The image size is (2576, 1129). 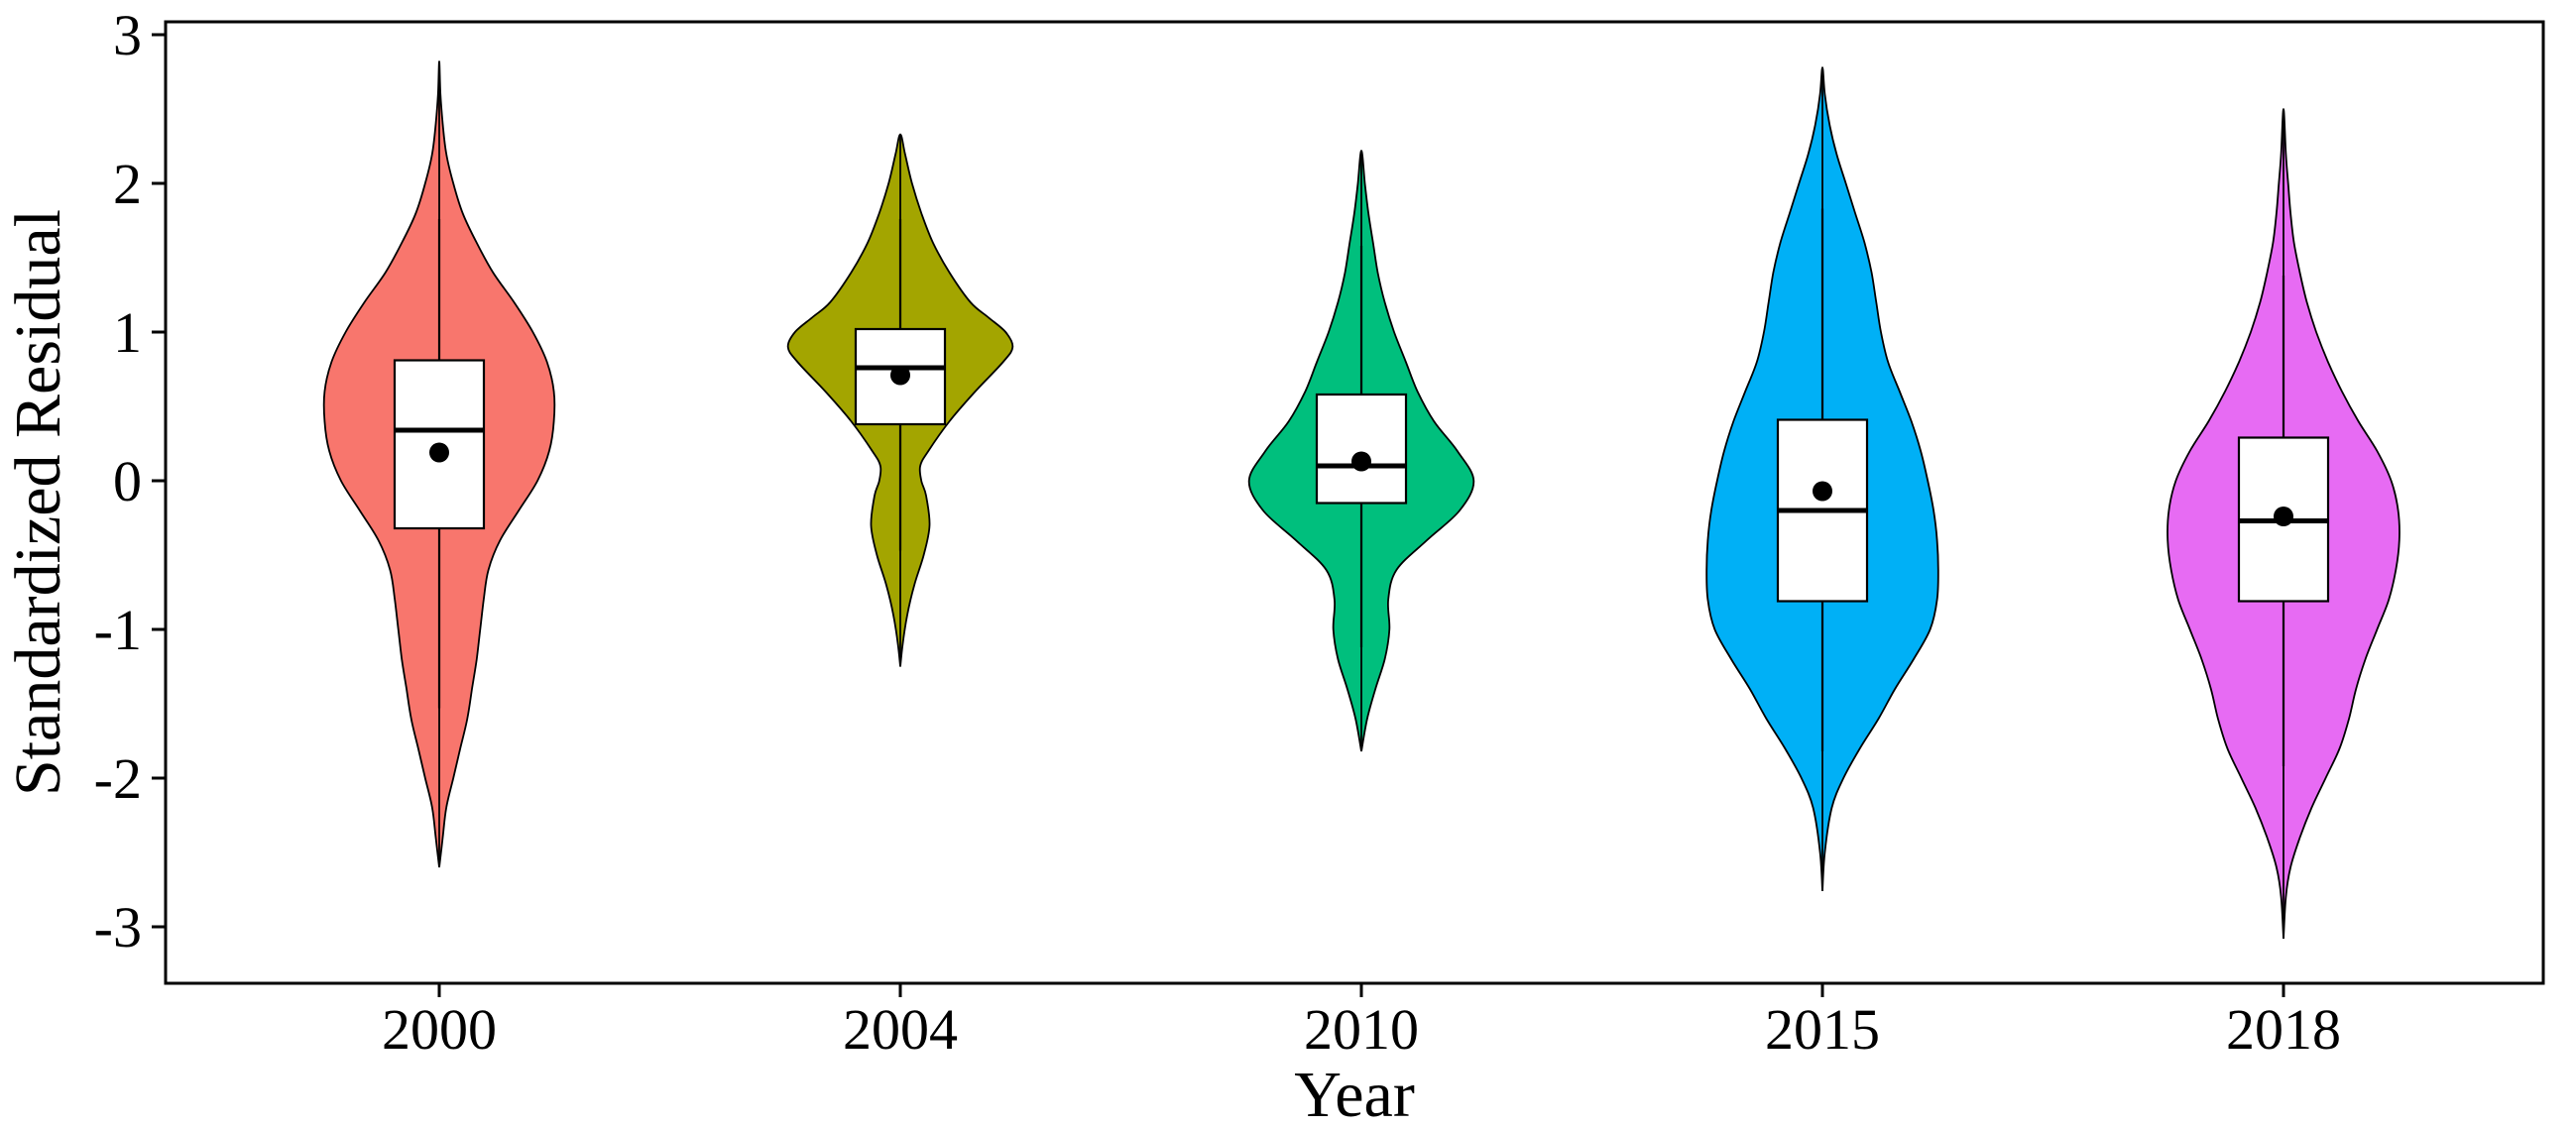 I want to click on y-tick-label: 3, so click(x=128, y=35).